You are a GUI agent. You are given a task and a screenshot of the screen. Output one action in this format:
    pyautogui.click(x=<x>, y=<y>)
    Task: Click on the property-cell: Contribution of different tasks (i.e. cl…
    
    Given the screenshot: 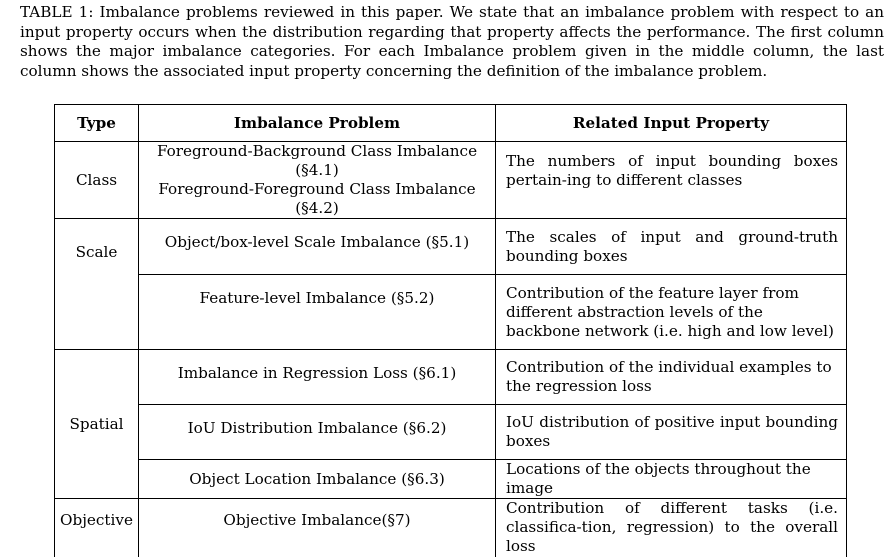 What is the action you would take?
    pyautogui.click(x=671, y=527)
    